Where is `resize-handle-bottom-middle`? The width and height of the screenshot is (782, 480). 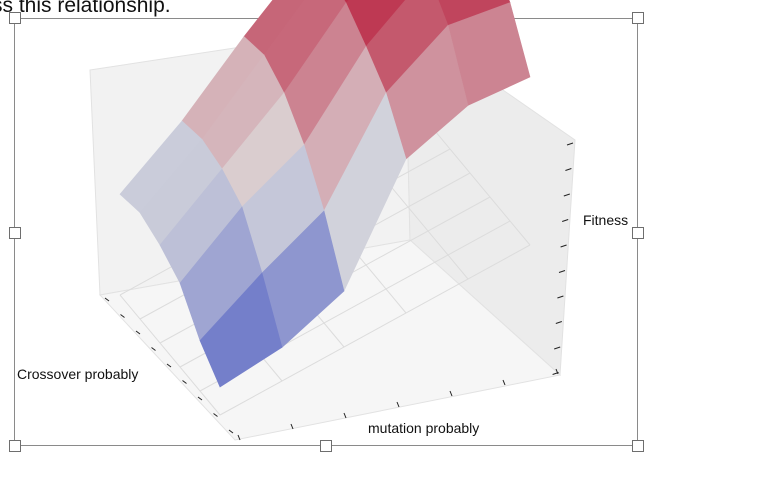 resize-handle-bottom-middle is located at coordinates (326, 446).